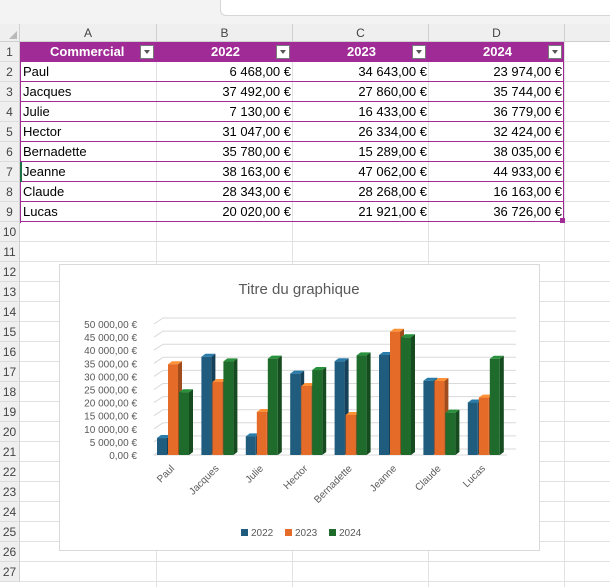 The image size is (610, 587). What do you see at coordinates (10, 512) in the screenshot?
I see `row-header: 24` at bounding box center [10, 512].